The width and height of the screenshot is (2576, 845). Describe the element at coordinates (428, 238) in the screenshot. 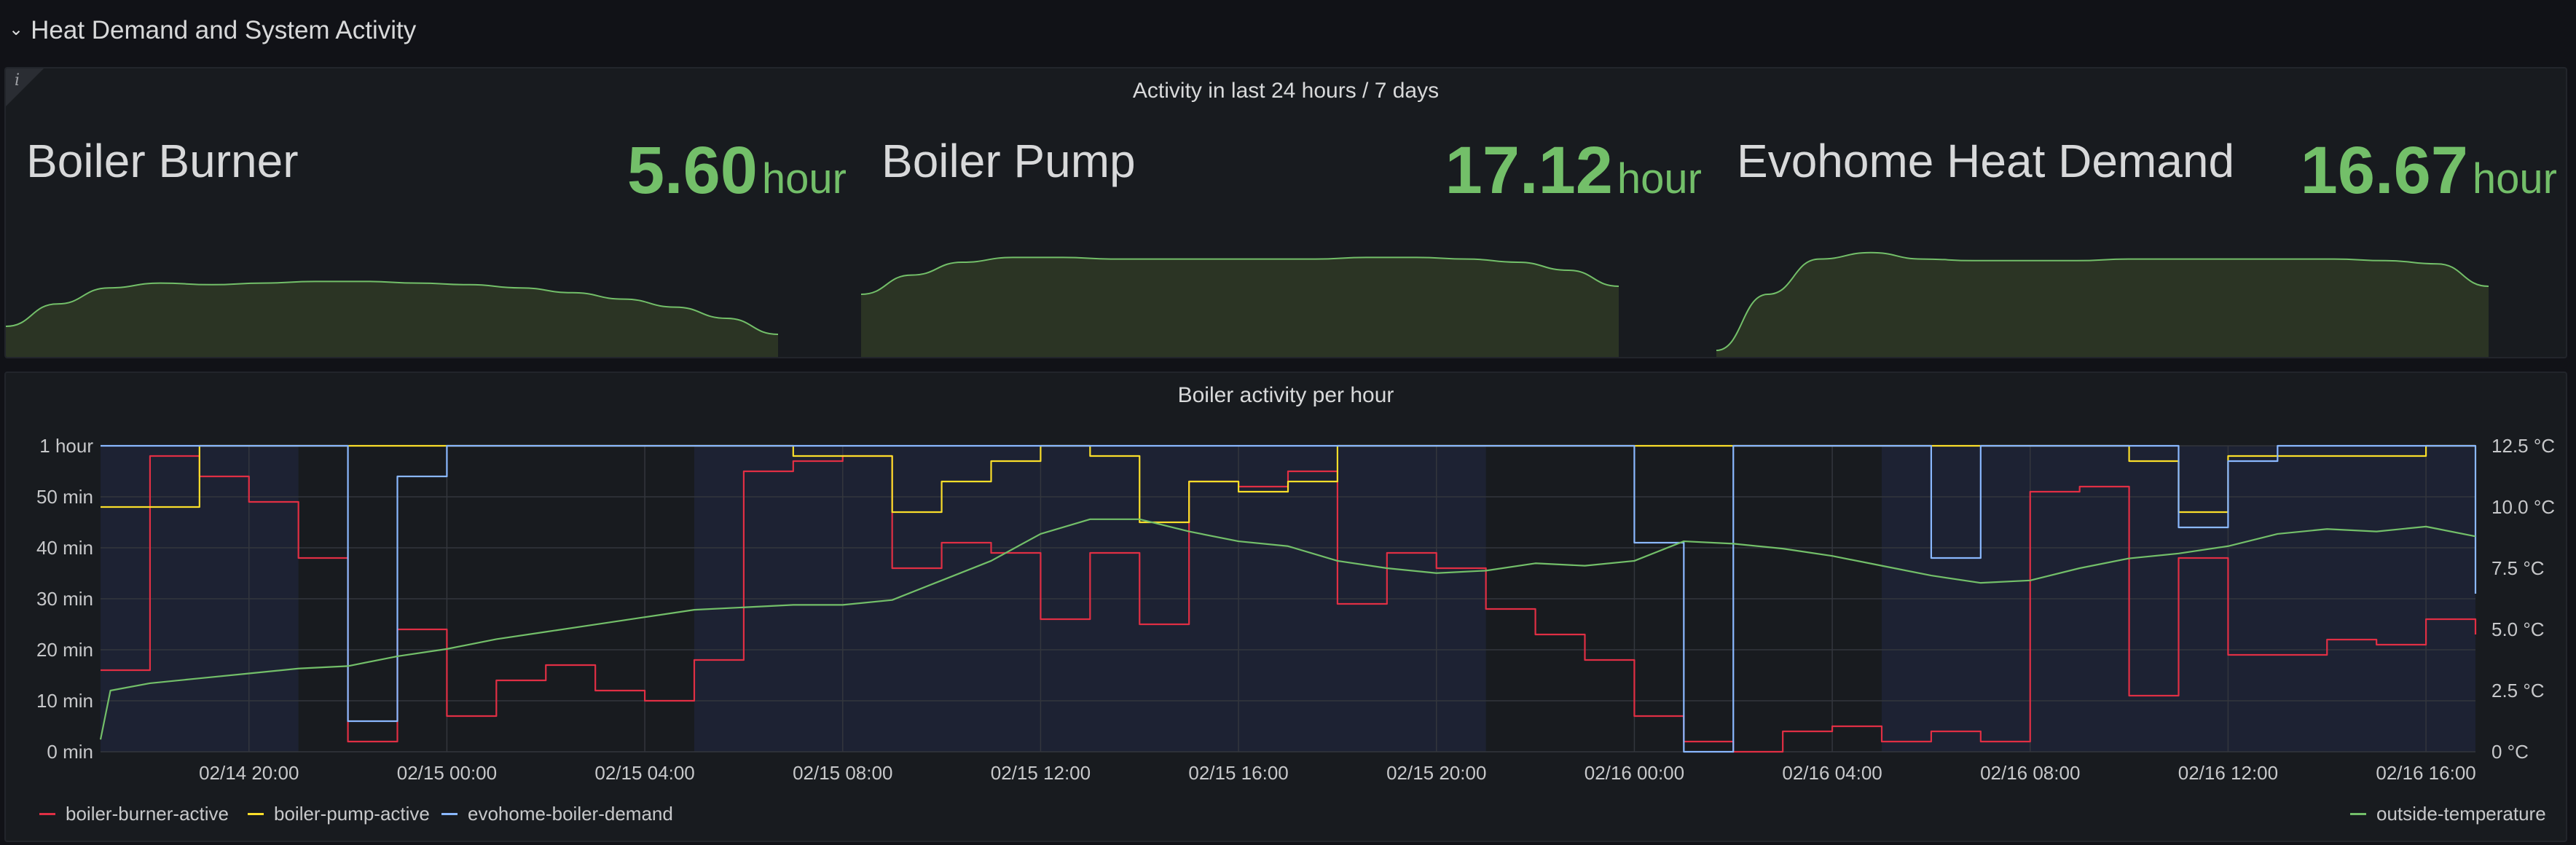

I see `stat-boiler-burner: Boiler Burner 5.60 hour` at that location.